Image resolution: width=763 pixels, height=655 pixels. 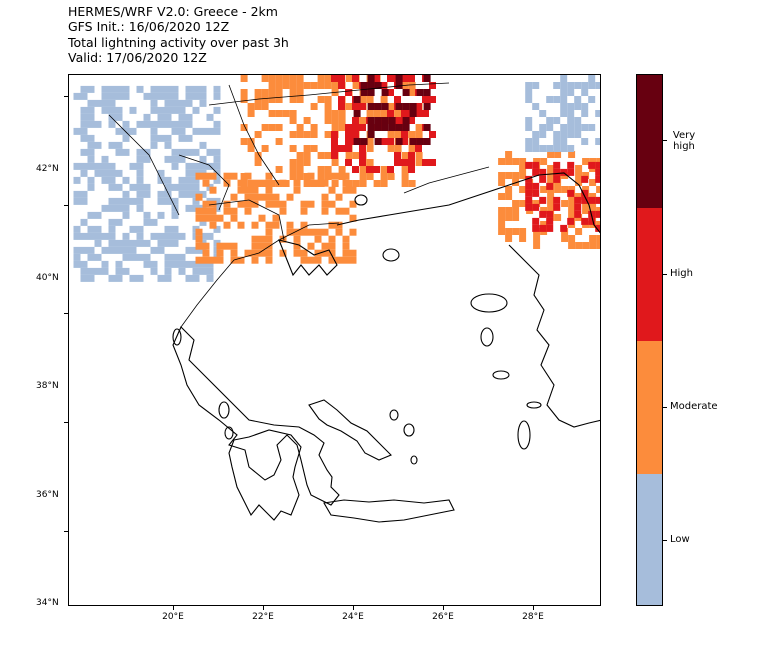 What do you see at coordinates (308, 258) in the screenshot?
I see `chalkidiki-coast` at bounding box center [308, 258].